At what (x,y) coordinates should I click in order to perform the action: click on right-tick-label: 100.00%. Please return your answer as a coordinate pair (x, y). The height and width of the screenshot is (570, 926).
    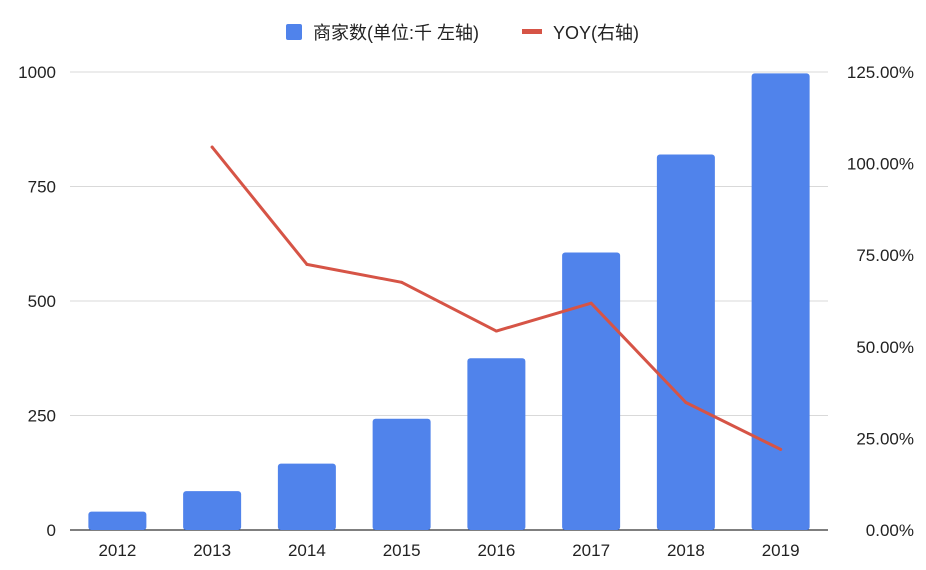
    Looking at the image, I should click on (880, 164).